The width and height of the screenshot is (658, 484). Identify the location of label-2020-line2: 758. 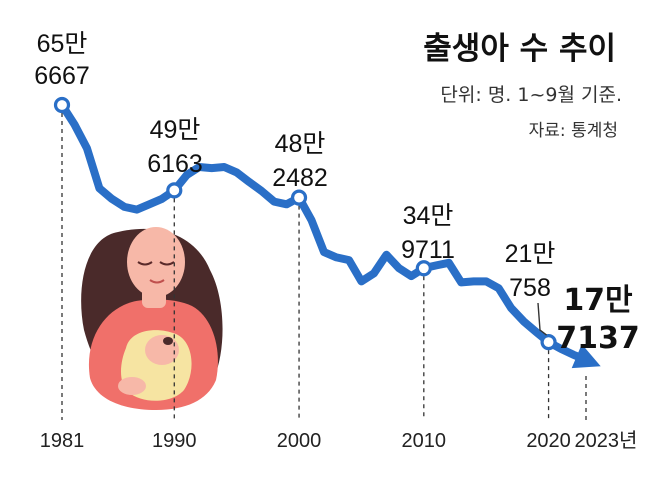
(530, 288).